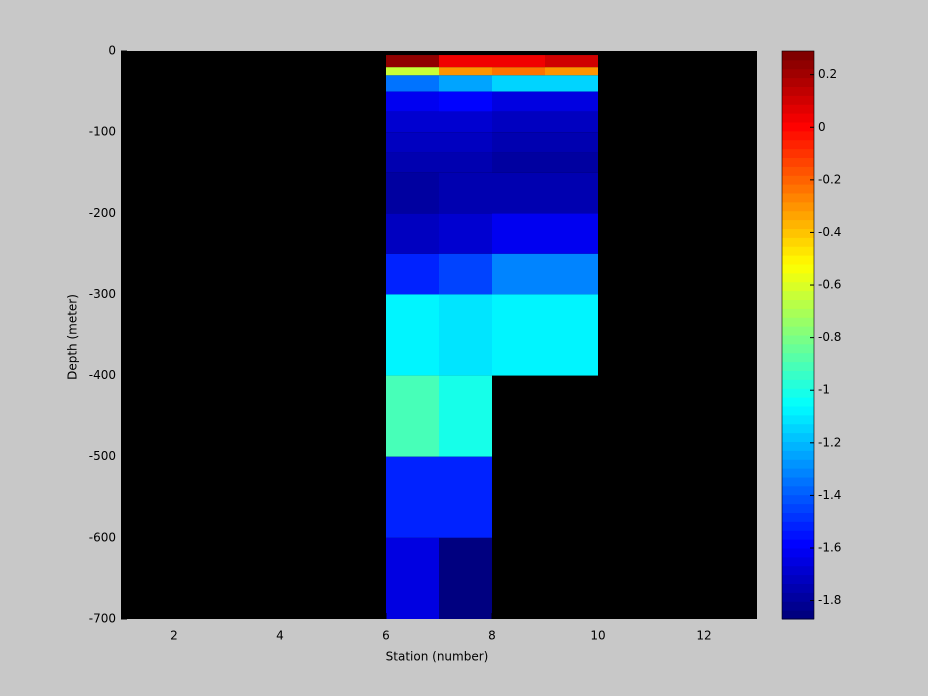  Describe the element at coordinates (174, 636) in the screenshot. I see `x-tick-label: 2` at that location.